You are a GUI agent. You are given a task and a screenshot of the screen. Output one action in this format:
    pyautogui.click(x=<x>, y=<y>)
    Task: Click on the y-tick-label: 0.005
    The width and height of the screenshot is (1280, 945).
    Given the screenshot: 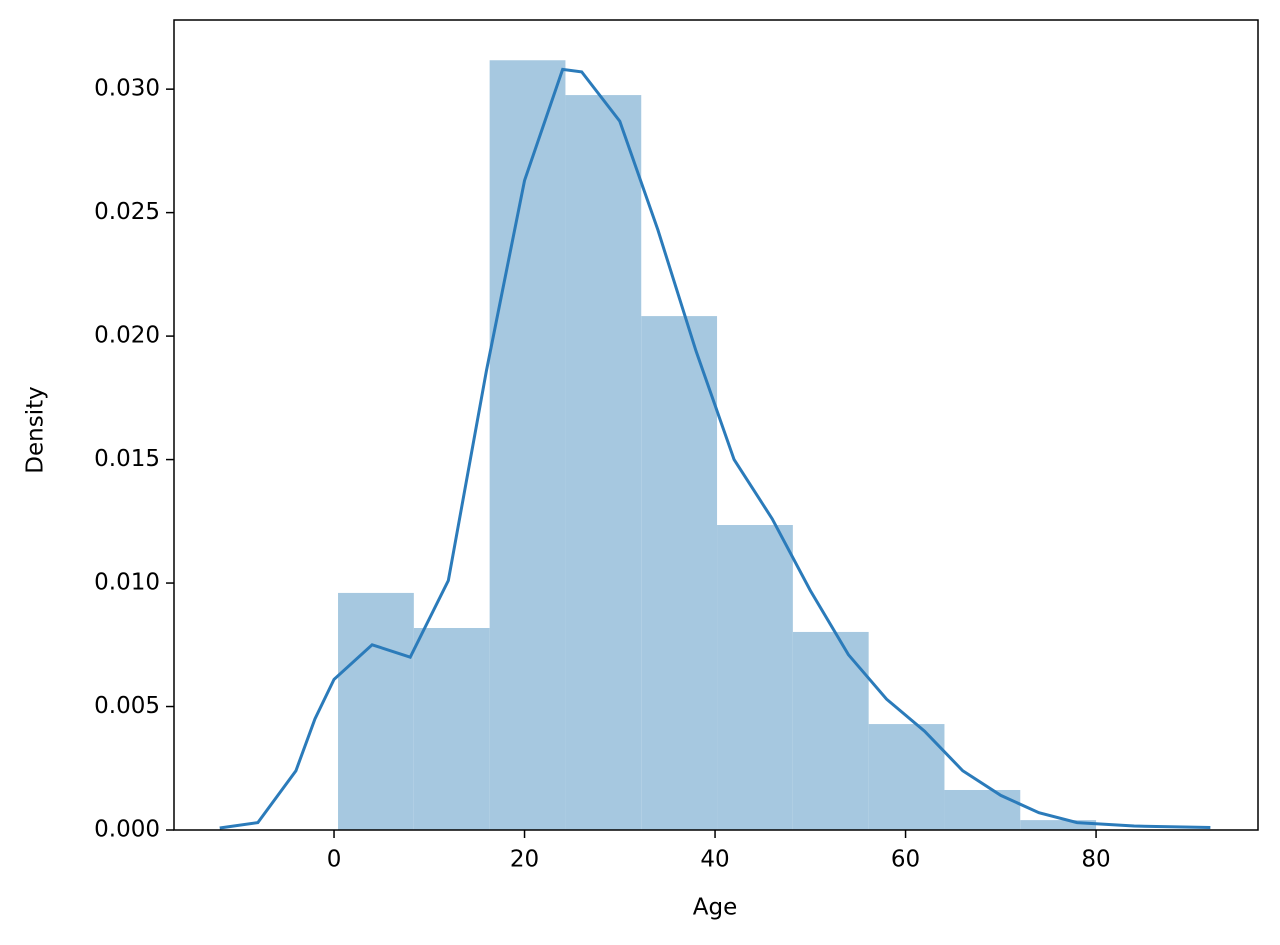 What is the action you would take?
    pyautogui.click(x=127, y=706)
    